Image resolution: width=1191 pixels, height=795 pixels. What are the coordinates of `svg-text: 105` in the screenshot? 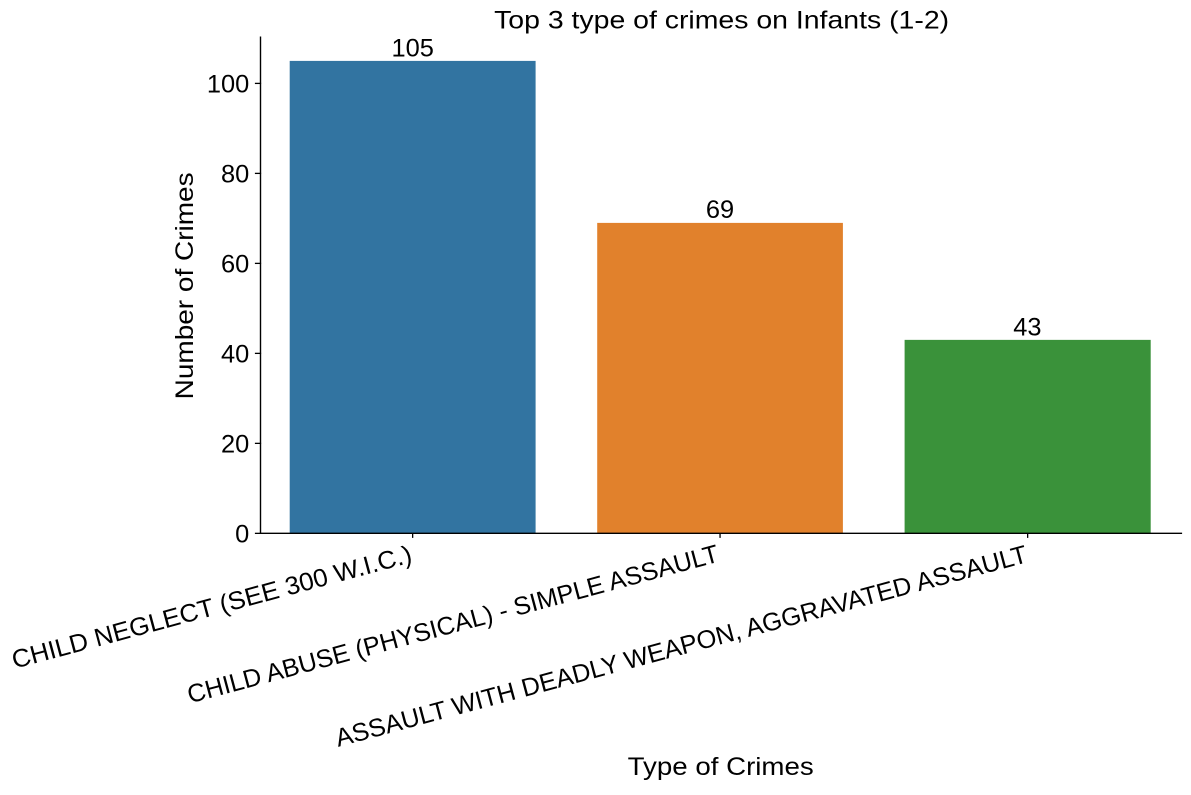 It's located at (413, 48).